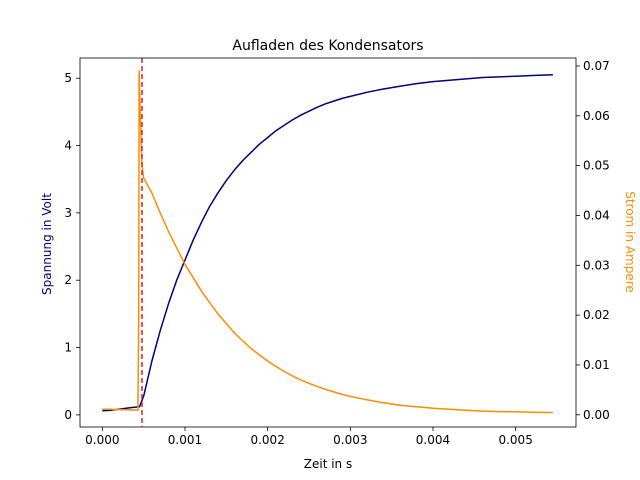 Image resolution: width=640 pixels, height=480 pixels. What do you see at coordinates (68, 415) in the screenshot?
I see `left-y-tick-label: 0` at bounding box center [68, 415].